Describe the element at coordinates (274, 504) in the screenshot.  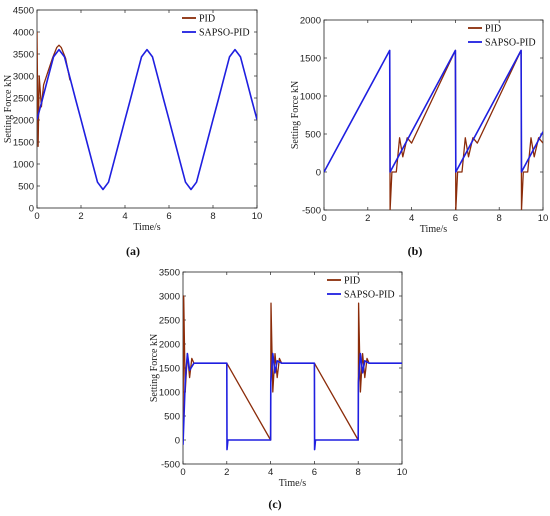
I see `panel-label: (c)` at that location.